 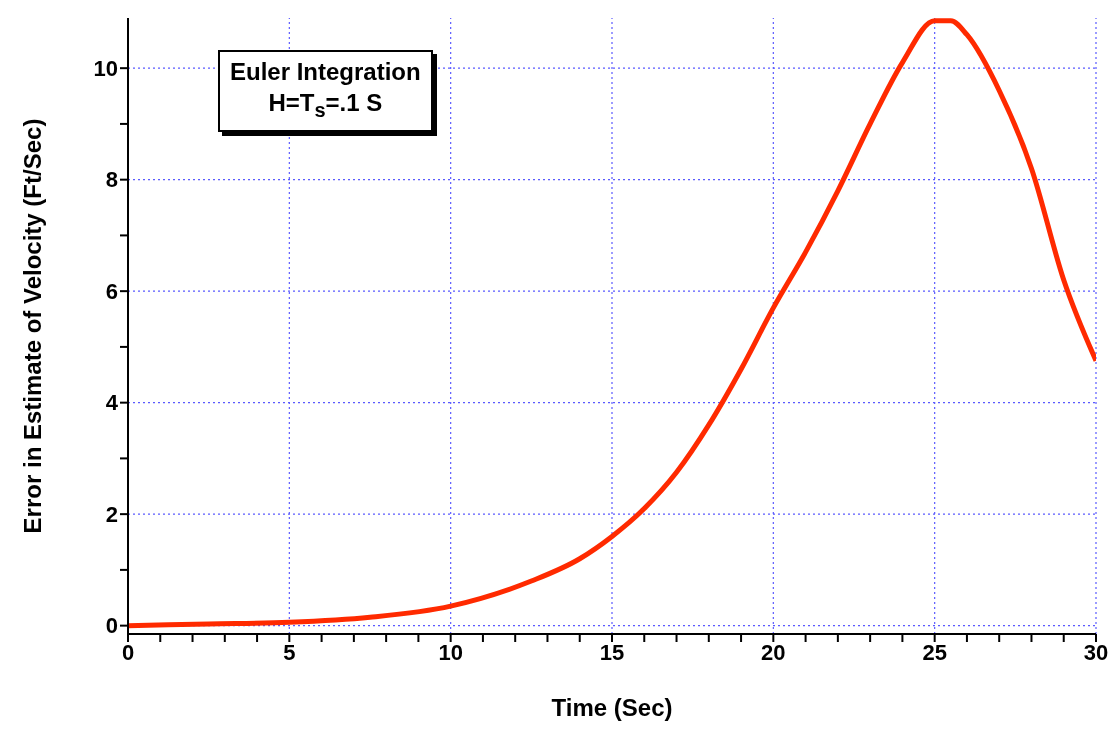 What do you see at coordinates (289, 652) in the screenshot?
I see `x-tick-label: 5` at bounding box center [289, 652].